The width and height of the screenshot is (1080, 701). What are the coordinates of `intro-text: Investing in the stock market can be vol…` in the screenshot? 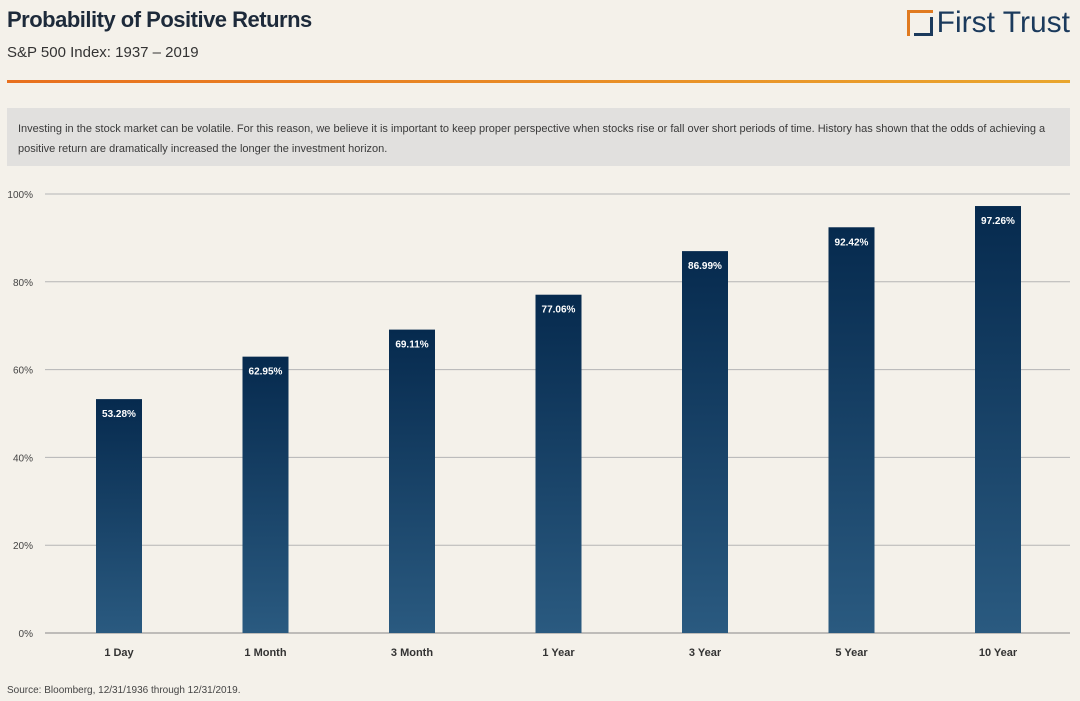 It's located at (538, 137).